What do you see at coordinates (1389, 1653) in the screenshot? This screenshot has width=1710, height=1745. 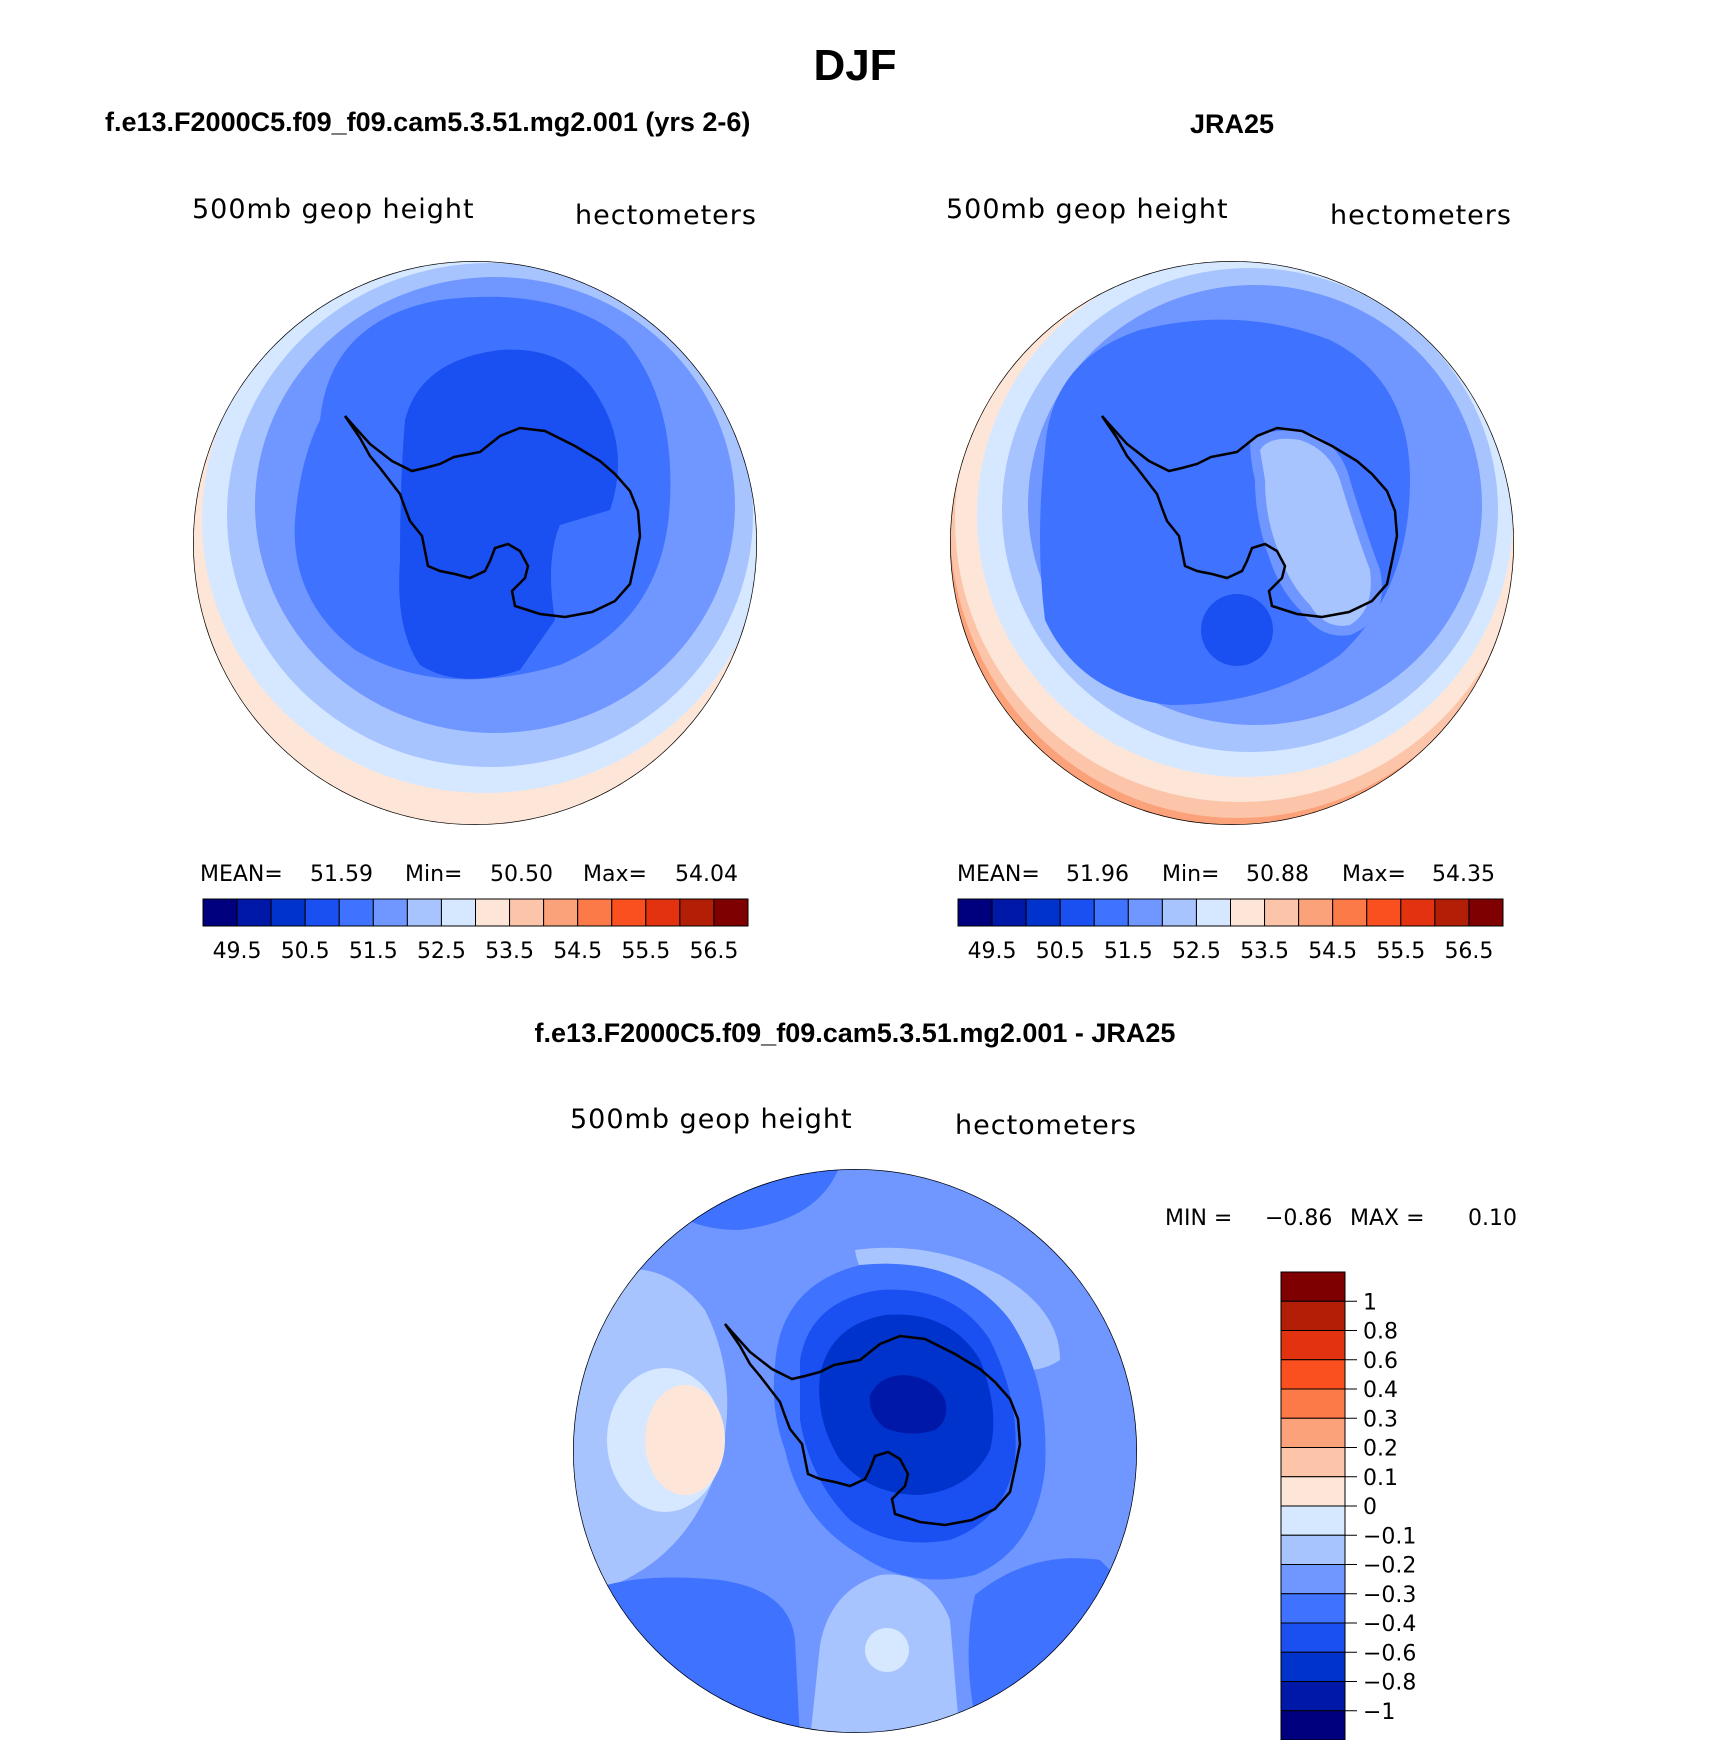 I see `colorbar-tick-label: −0.6` at bounding box center [1389, 1653].